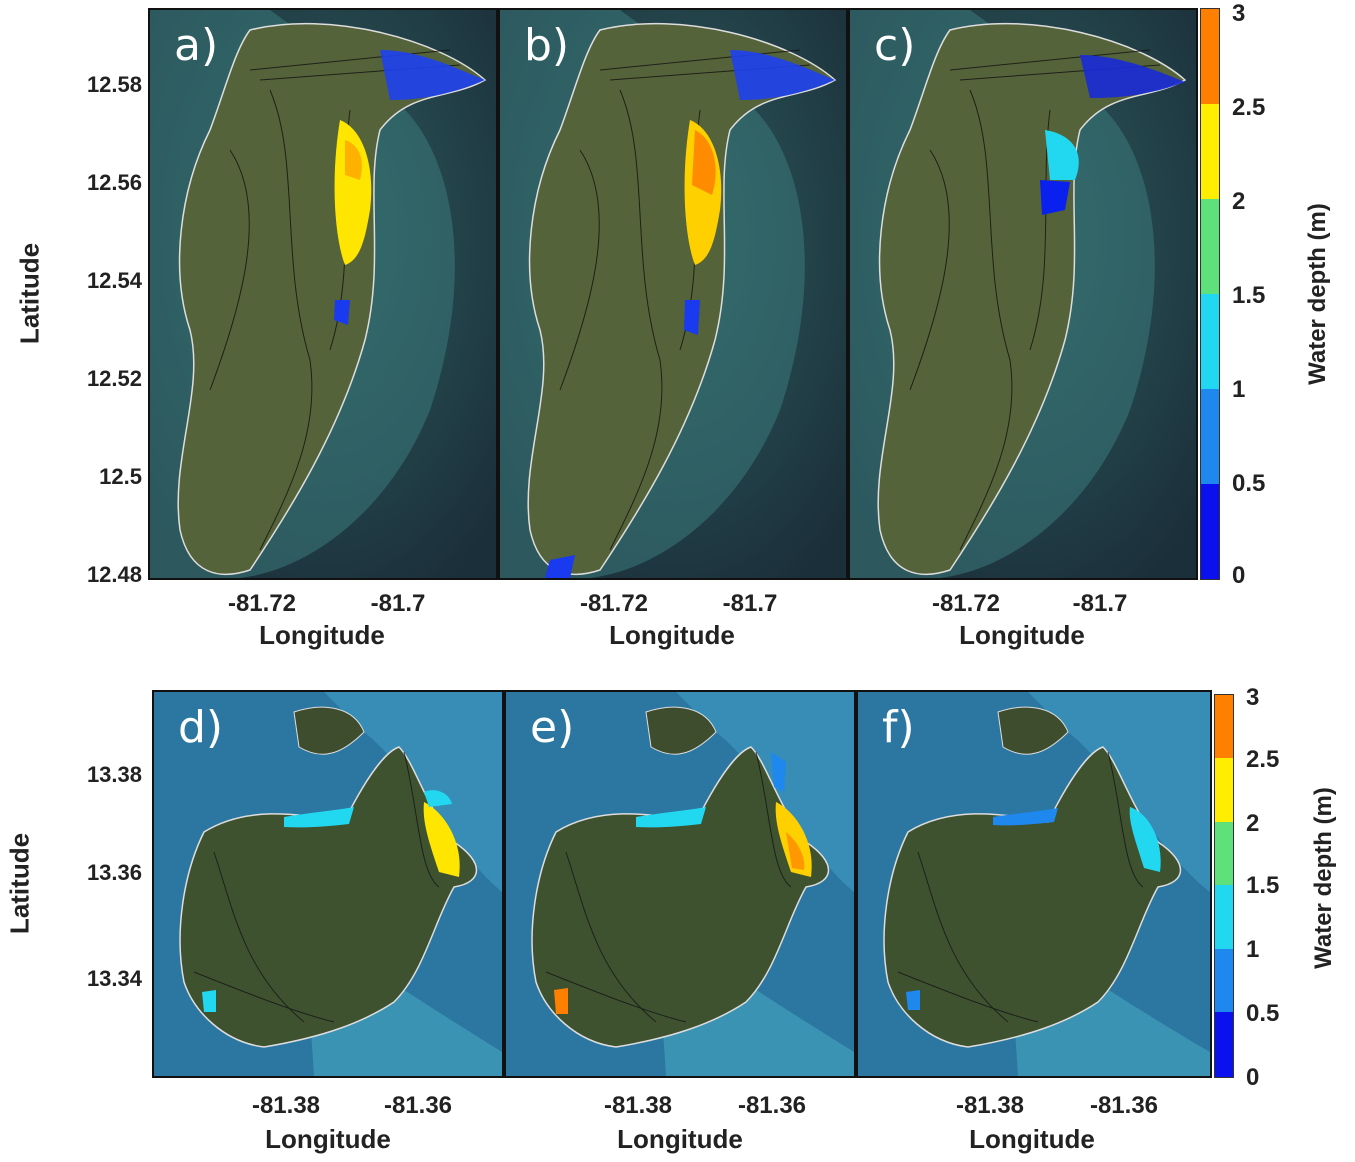  What do you see at coordinates (1239, 201) in the screenshot?
I see `top-cb-tick-3: 2` at bounding box center [1239, 201].